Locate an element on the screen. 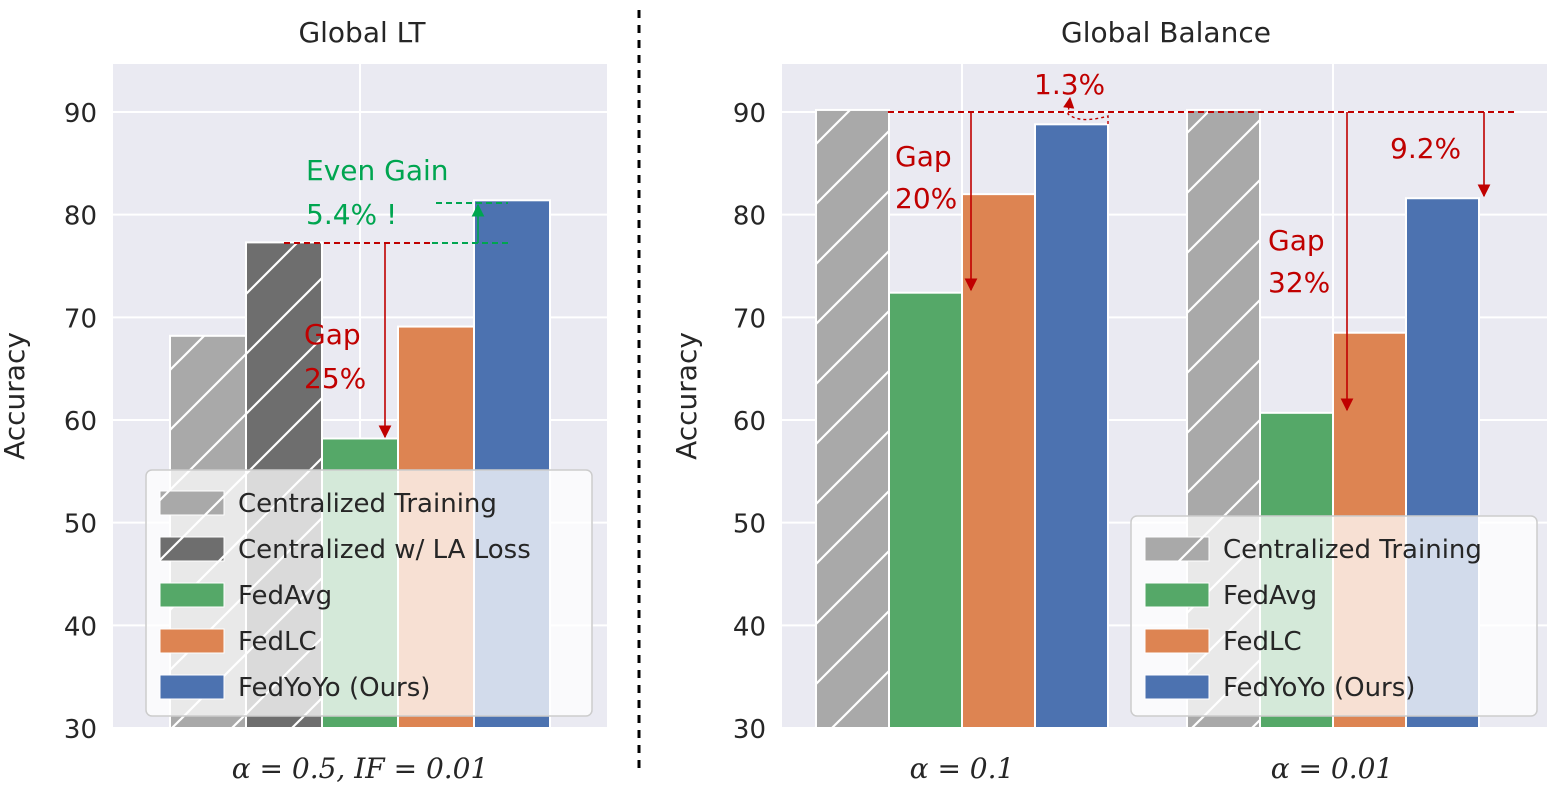 This screenshot has width=1562, height=792. small-gap-curve-arrow is located at coordinates (1086, 110).